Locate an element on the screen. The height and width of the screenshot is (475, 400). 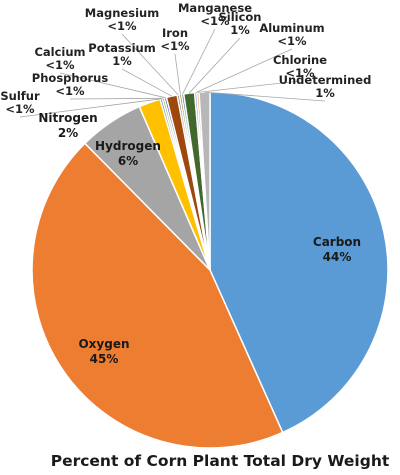
label-calcium: Calcium <1% is located at coordinates (59, 58).